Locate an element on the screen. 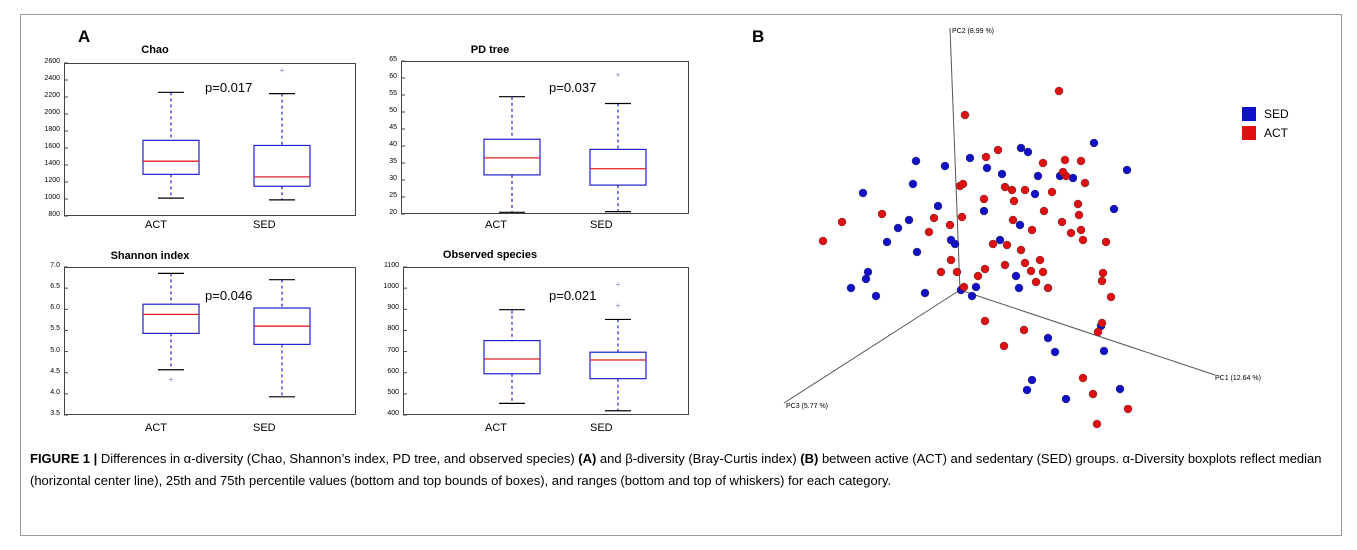 The width and height of the screenshot is (1357, 550). y-tick-label: 5.0 is located at coordinates (55, 350).